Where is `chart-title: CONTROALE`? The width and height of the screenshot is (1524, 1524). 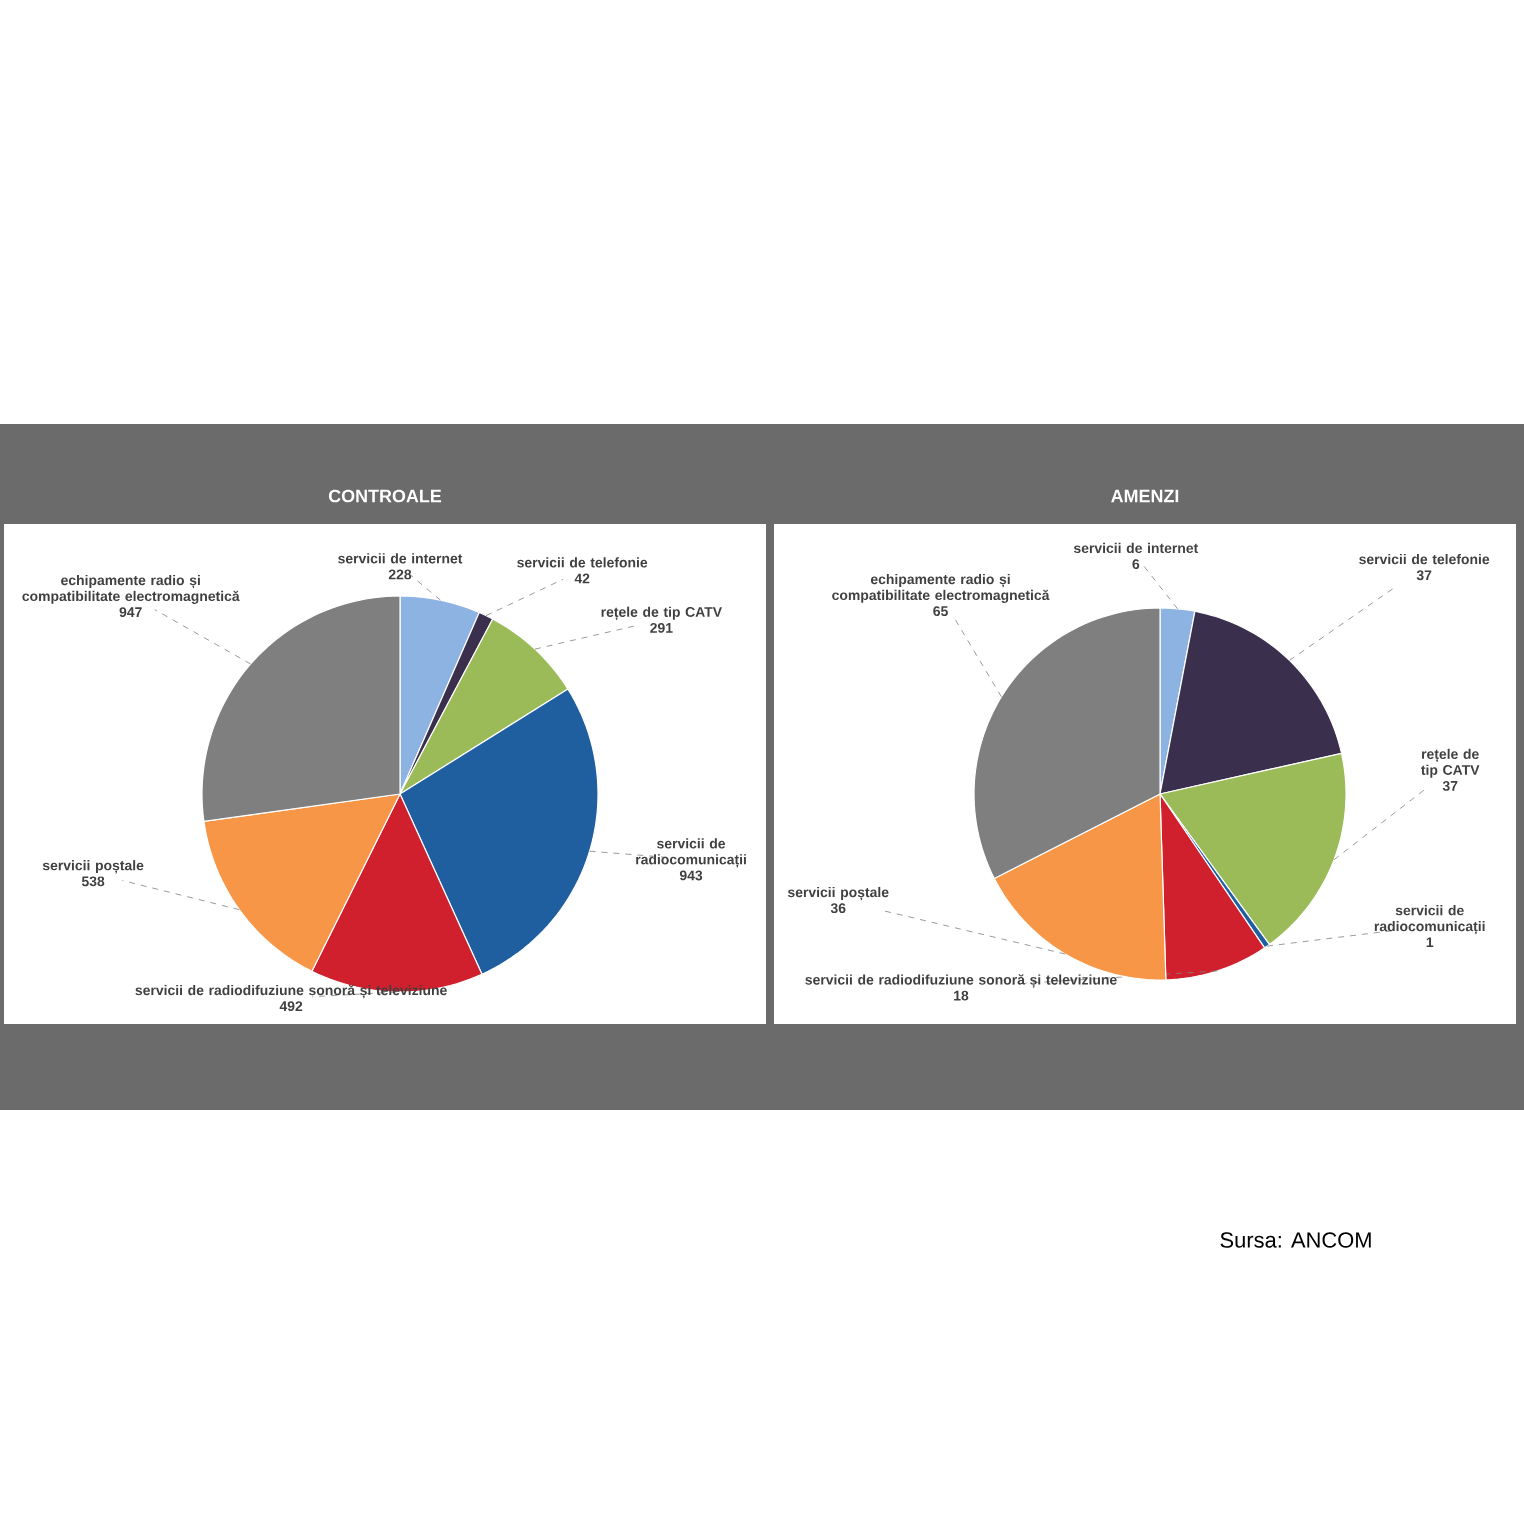
chart-title: CONTROALE is located at coordinates (385, 496).